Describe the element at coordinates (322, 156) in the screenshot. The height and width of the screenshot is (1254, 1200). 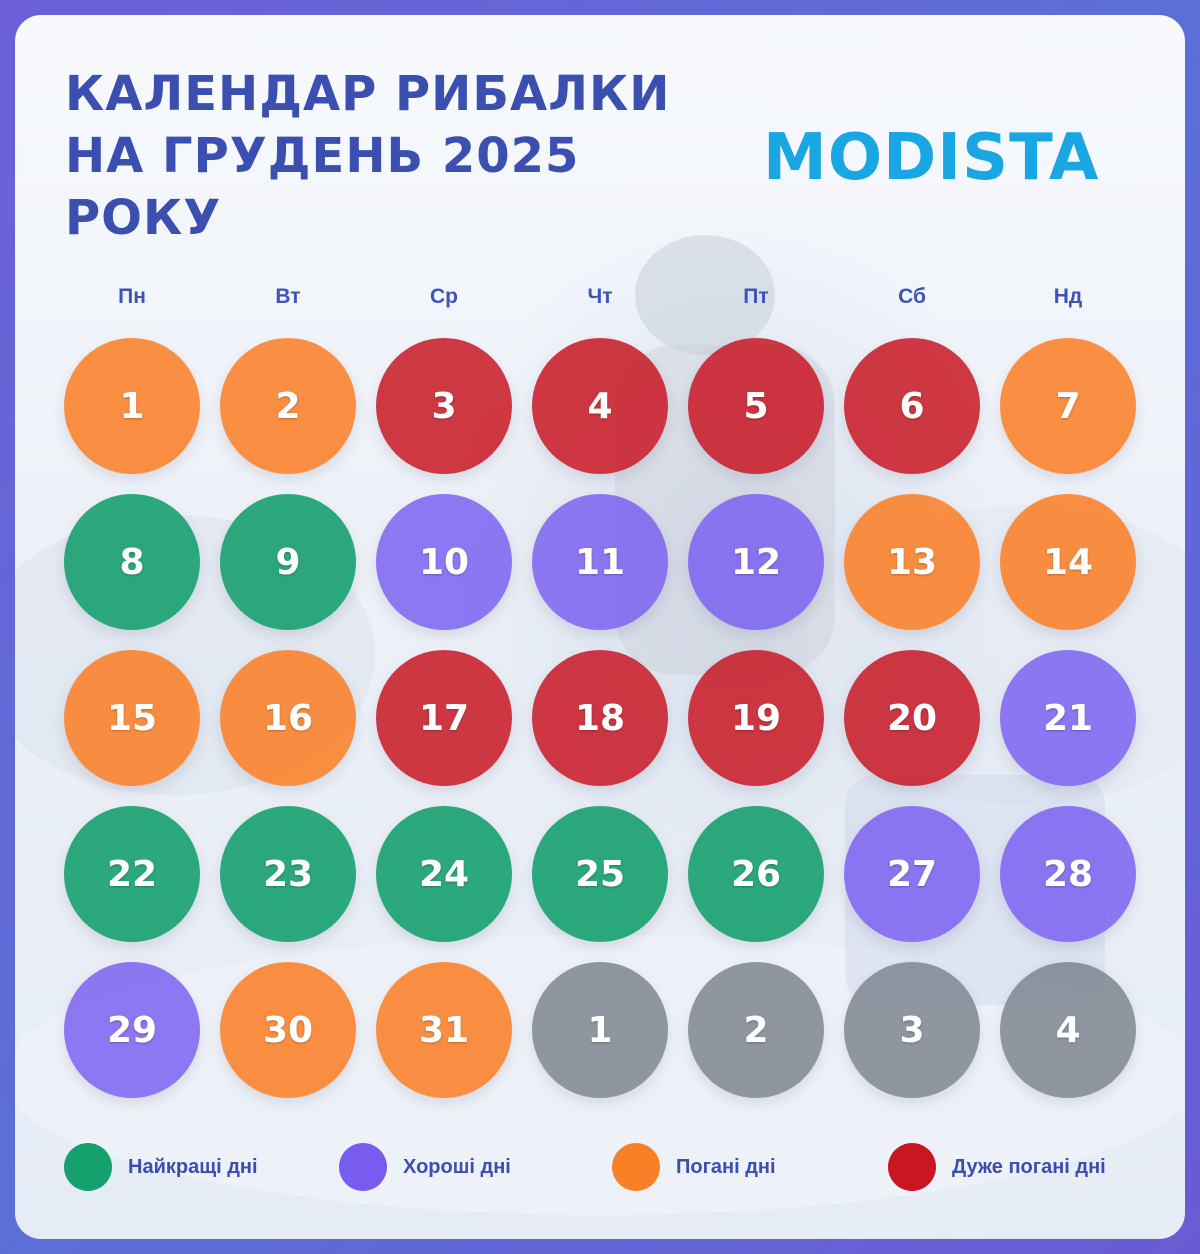
I see `title-line-2: НА ГРУДЕНЬ 2025` at that location.